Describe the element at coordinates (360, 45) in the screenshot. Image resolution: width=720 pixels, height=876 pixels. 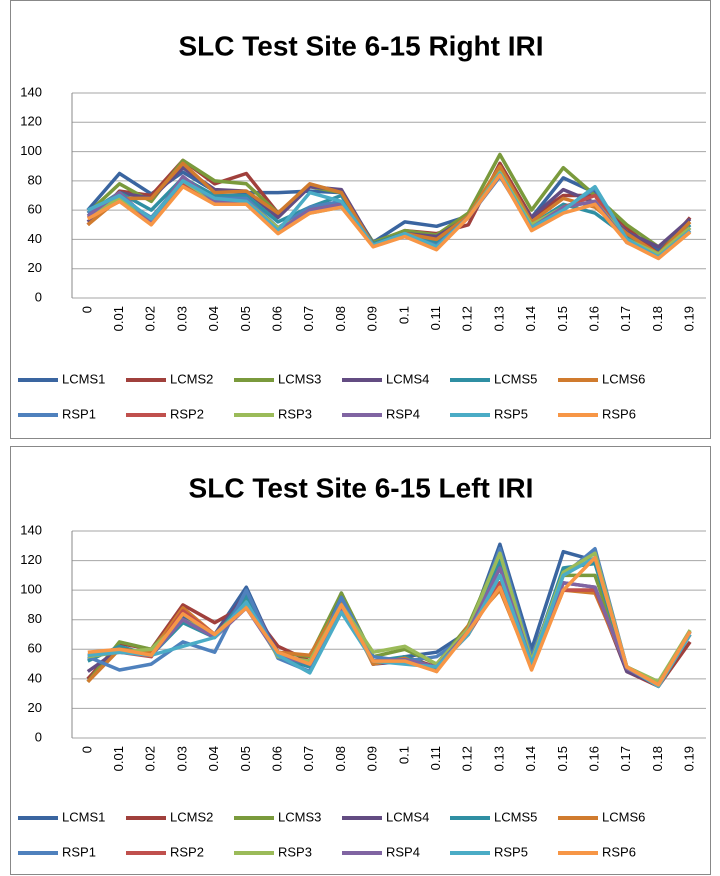
I see `chart-title: SLC Test Site 6-15 Right IRI` at that location.